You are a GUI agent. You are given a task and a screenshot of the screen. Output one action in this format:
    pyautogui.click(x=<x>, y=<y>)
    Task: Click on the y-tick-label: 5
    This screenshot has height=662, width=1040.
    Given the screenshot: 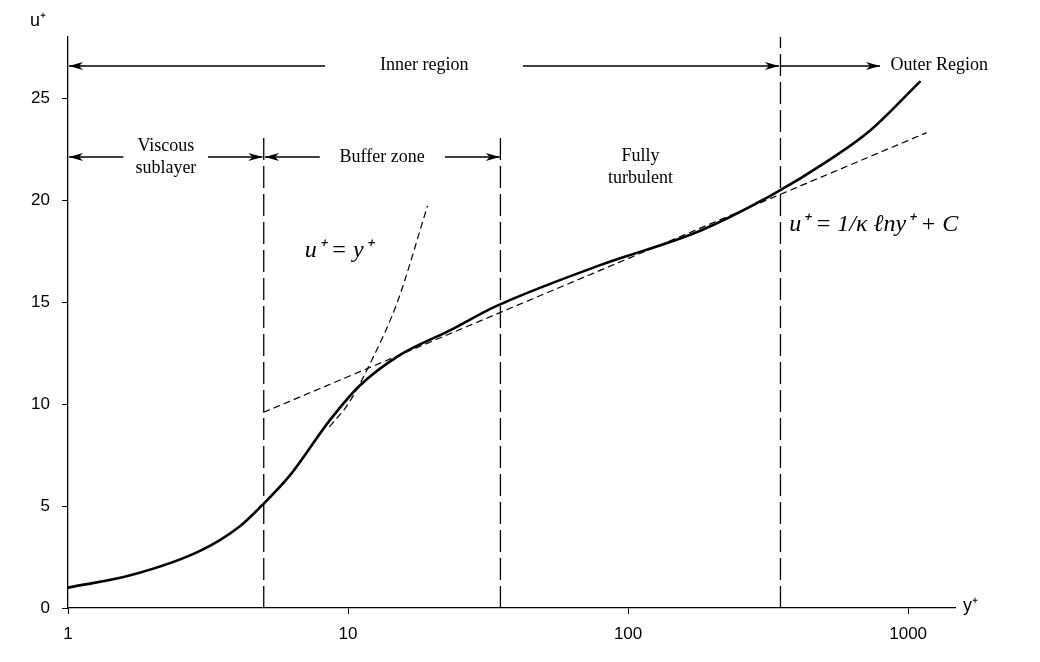 What is the action you would take?
    pyautogui.click(x=45, y=505)
    